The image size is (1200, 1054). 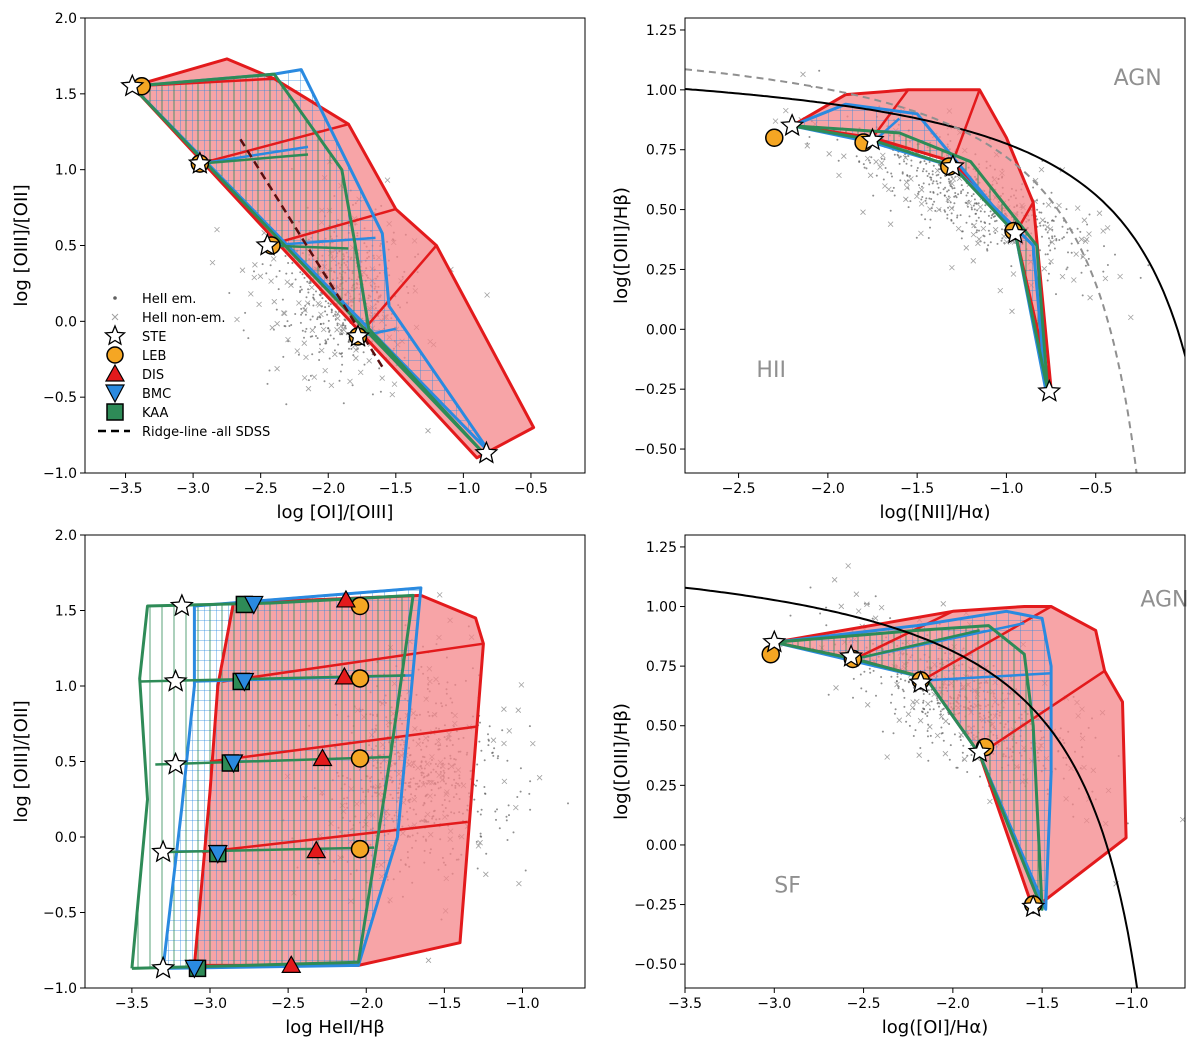 What do you see at coordinates (328, 489) in the screenshot?
I see `x-tick-label: −2.0` at bounding box center [328, 489].